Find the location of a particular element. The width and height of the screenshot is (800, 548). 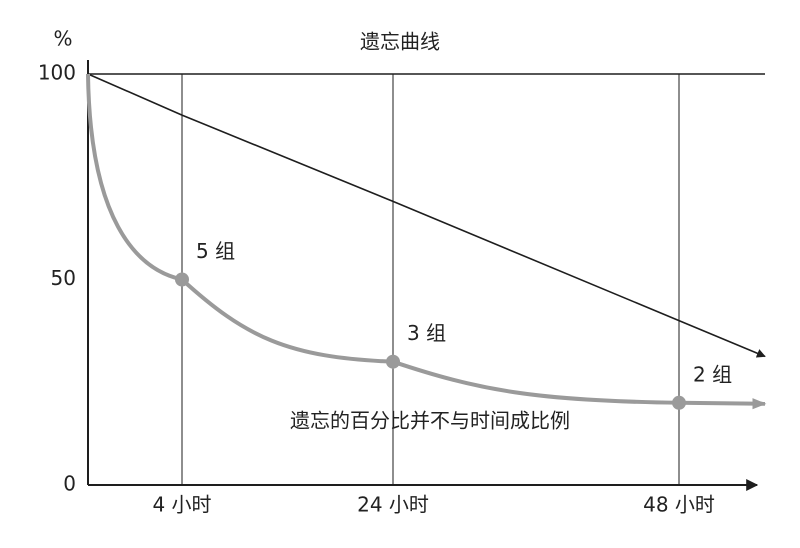

line-arrow is located at coordinates (722, 338).